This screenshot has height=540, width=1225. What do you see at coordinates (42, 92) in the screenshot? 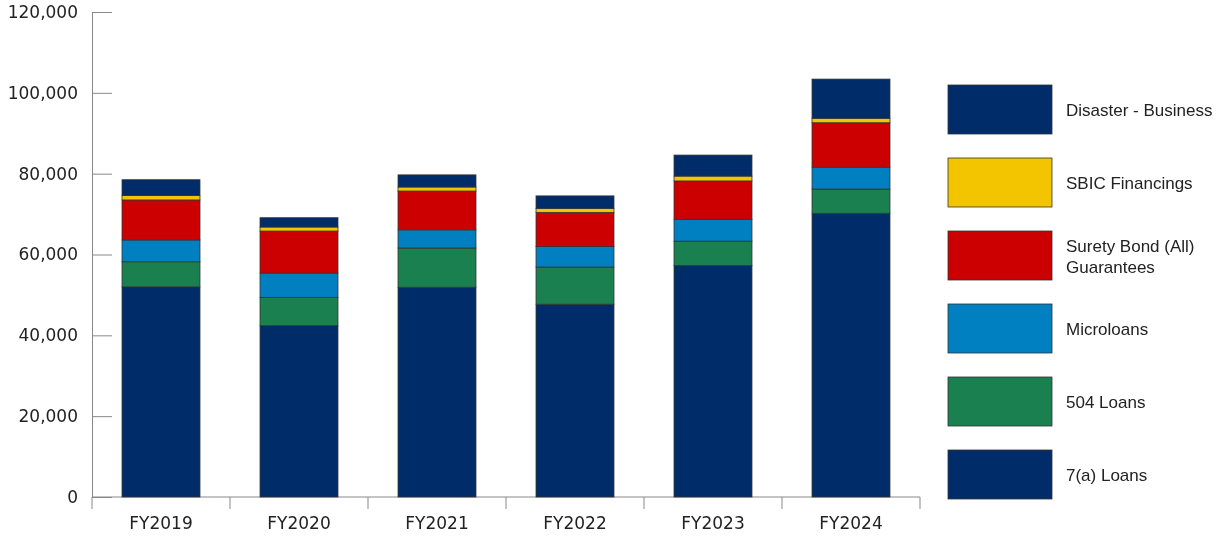
I see `y-tick-label: 100,000` at bounding box center [42, 92].